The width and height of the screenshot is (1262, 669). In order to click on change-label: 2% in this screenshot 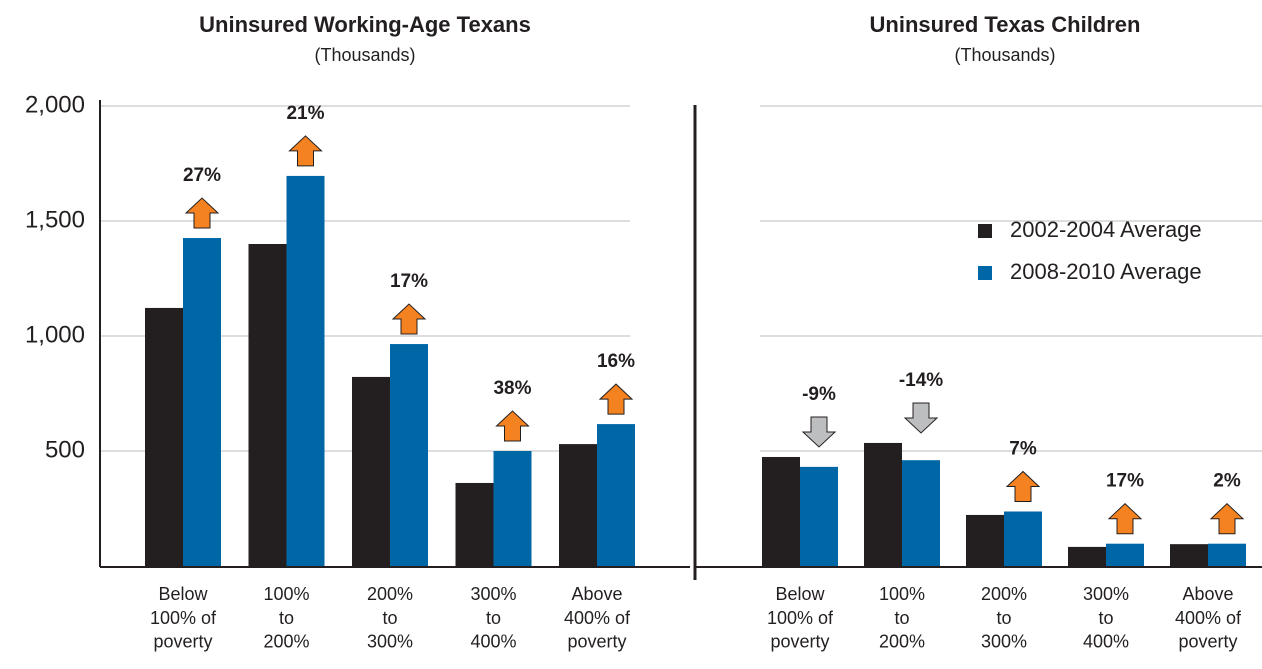, I will do `click(1227, 481)`.